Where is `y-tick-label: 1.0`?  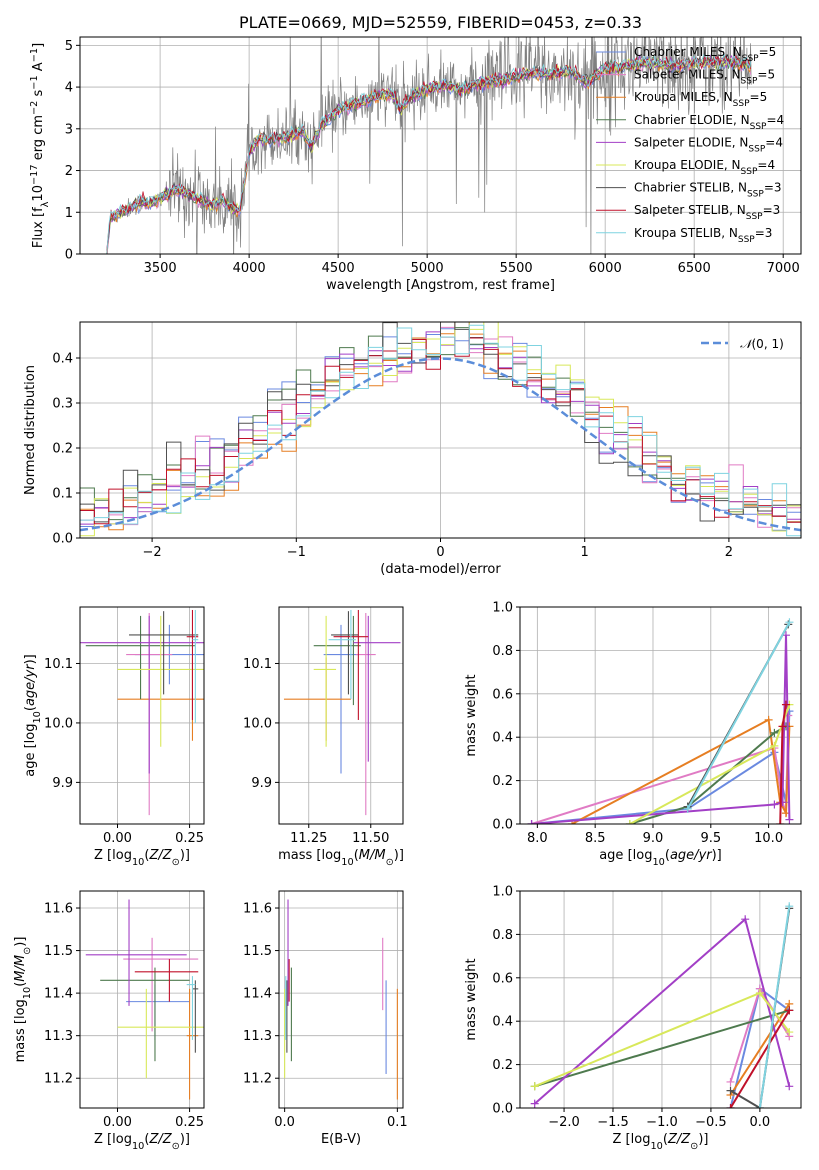
y-tick-label: 1.0 is located at coordinates (502, 892).